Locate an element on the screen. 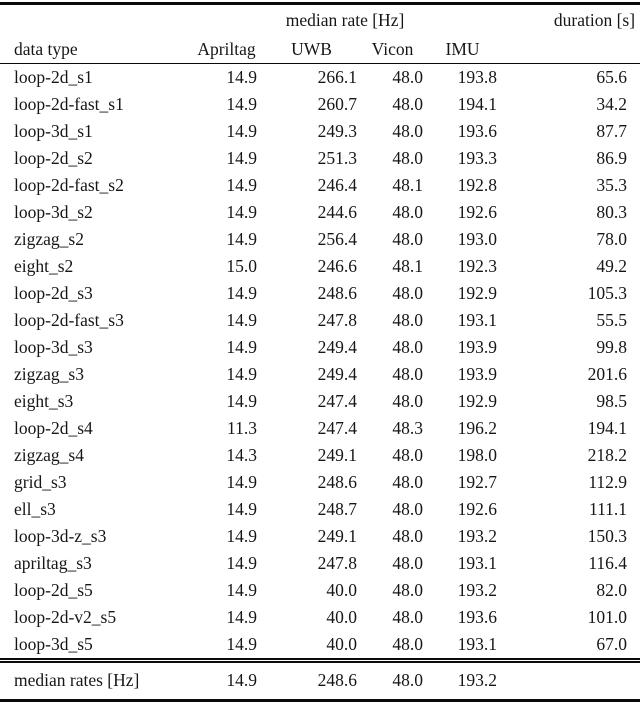 The height and width of the screenshot is (714, 640). row-data-type: loop-2d_s5 is located at coordinates (53, 589).